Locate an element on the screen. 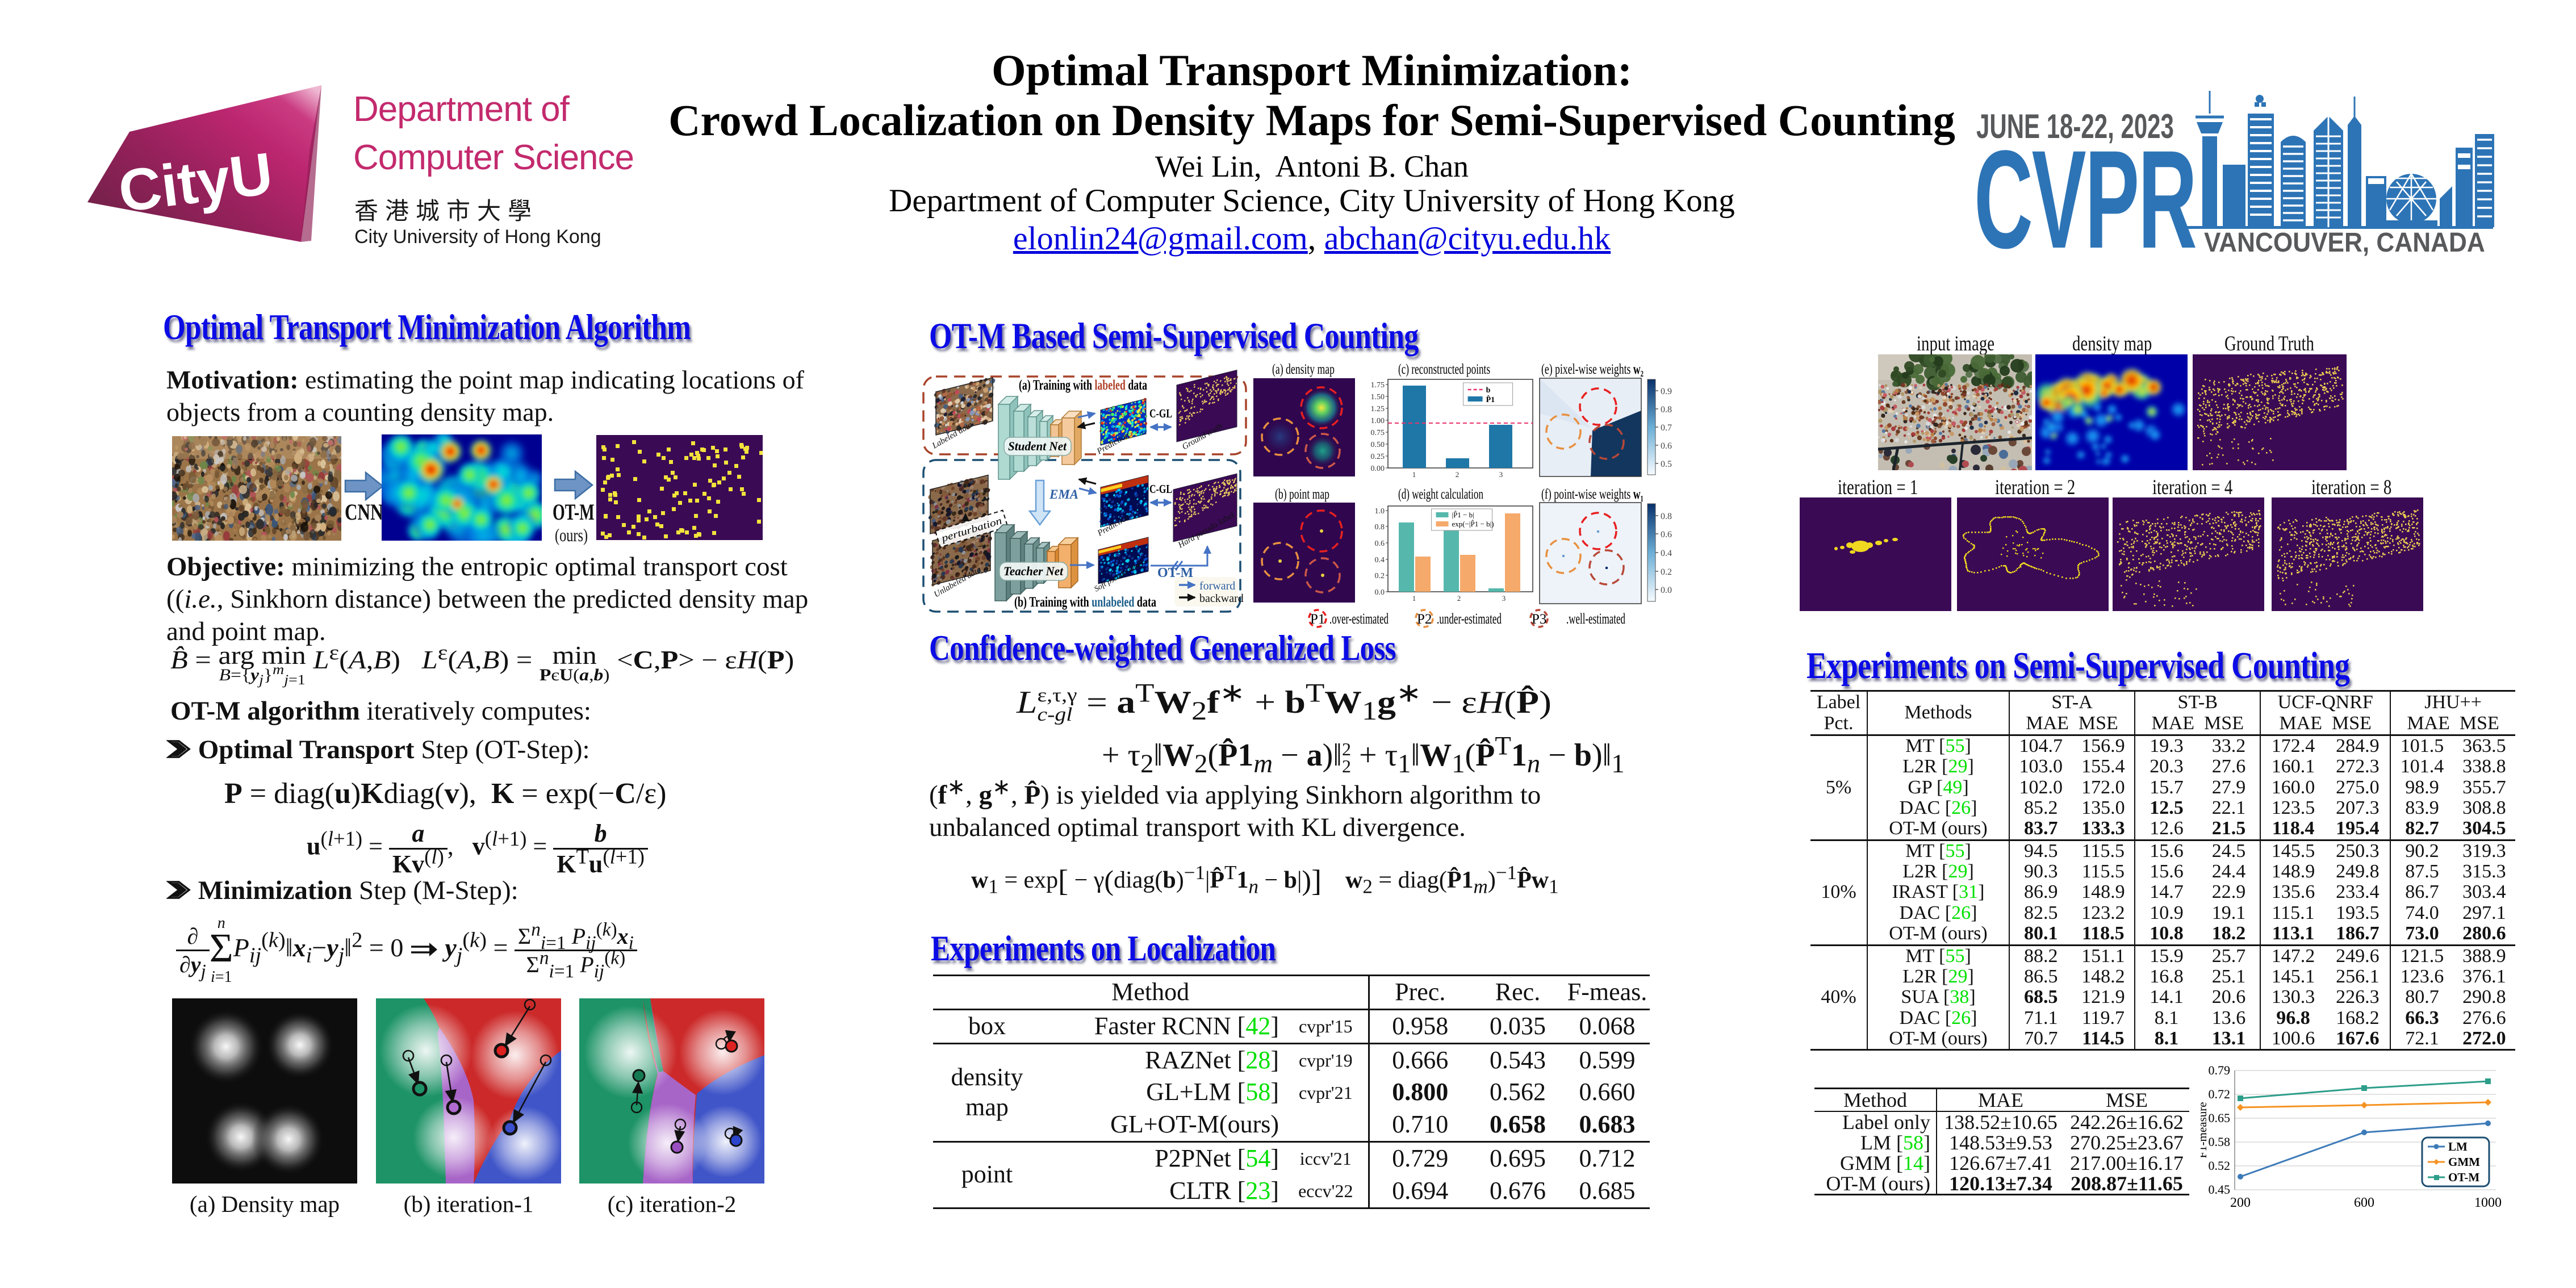 The height and width of the screenshot is (1288, 2576). svg-text: 1.00 is located at coordinates (1378, 421).